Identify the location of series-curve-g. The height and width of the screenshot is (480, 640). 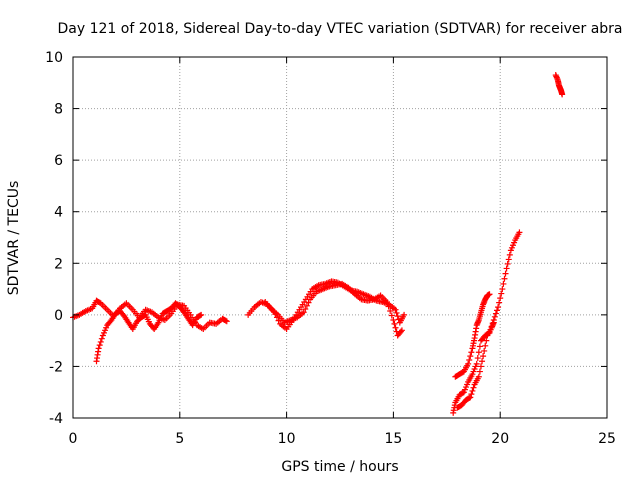
(475, 365).